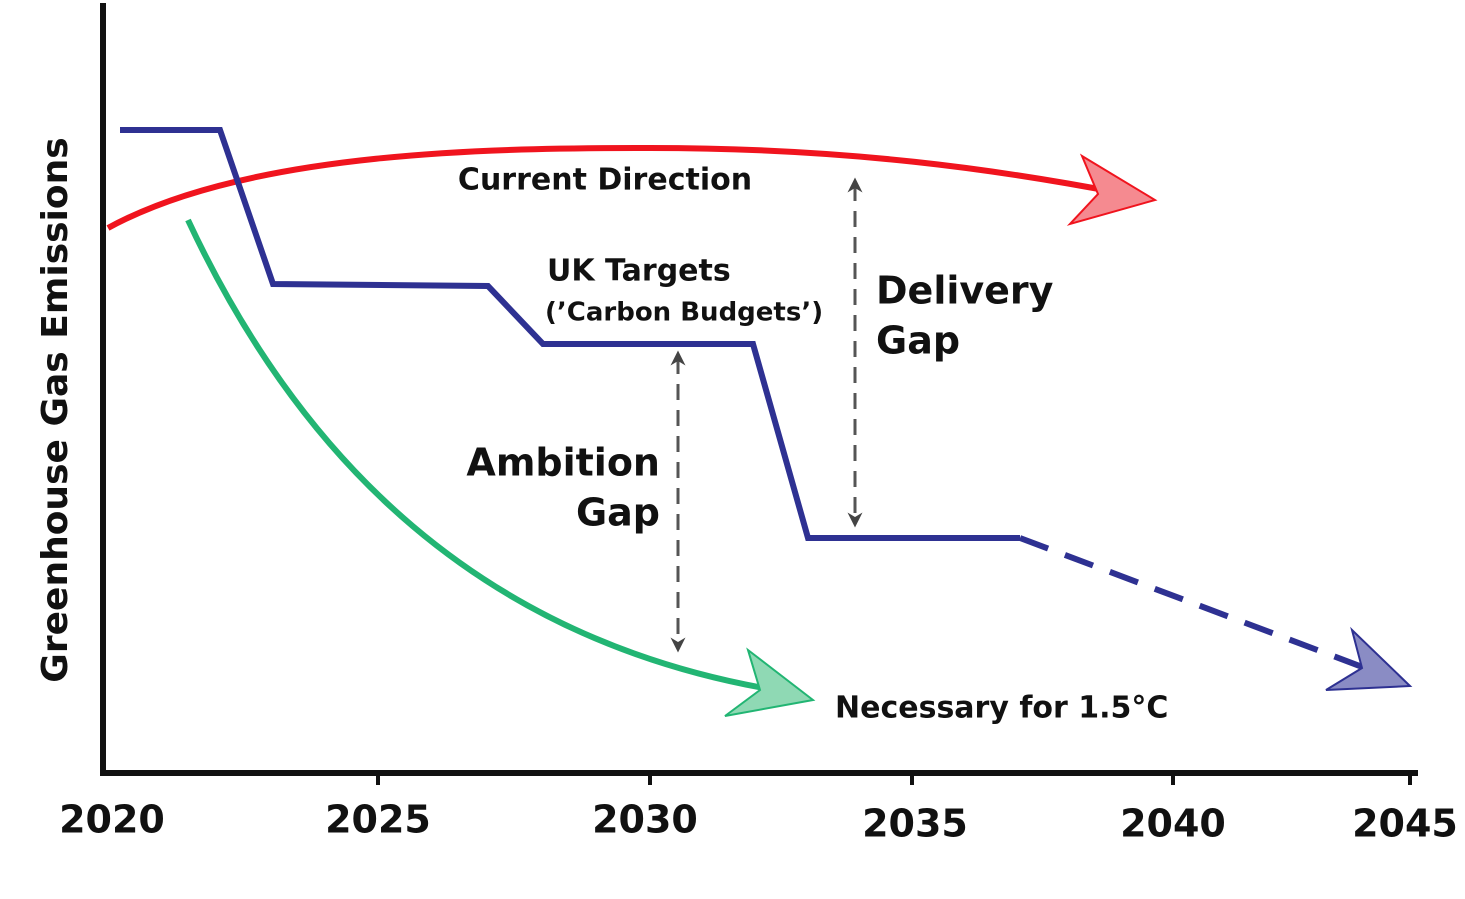  I want to click on current-direction-line, so click(613, 187).